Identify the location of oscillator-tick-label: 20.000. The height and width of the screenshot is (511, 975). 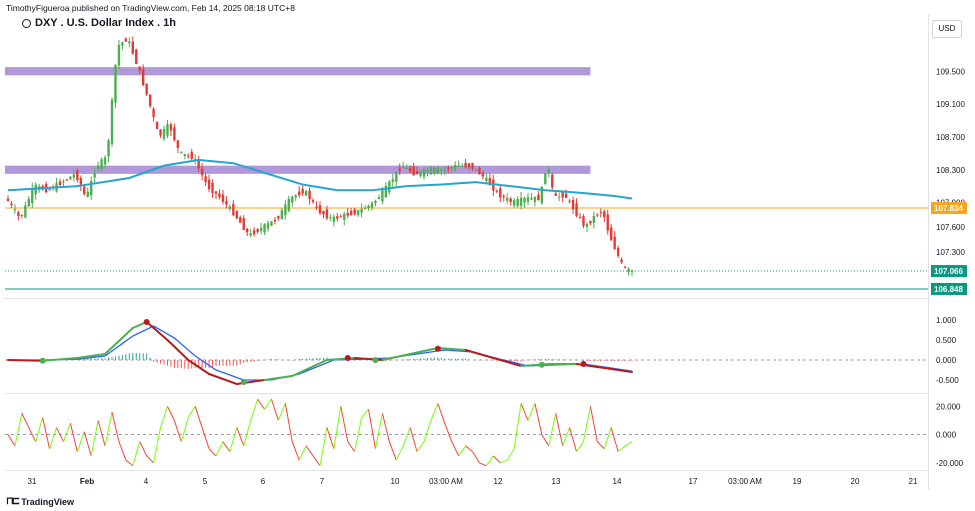
(948, 406).